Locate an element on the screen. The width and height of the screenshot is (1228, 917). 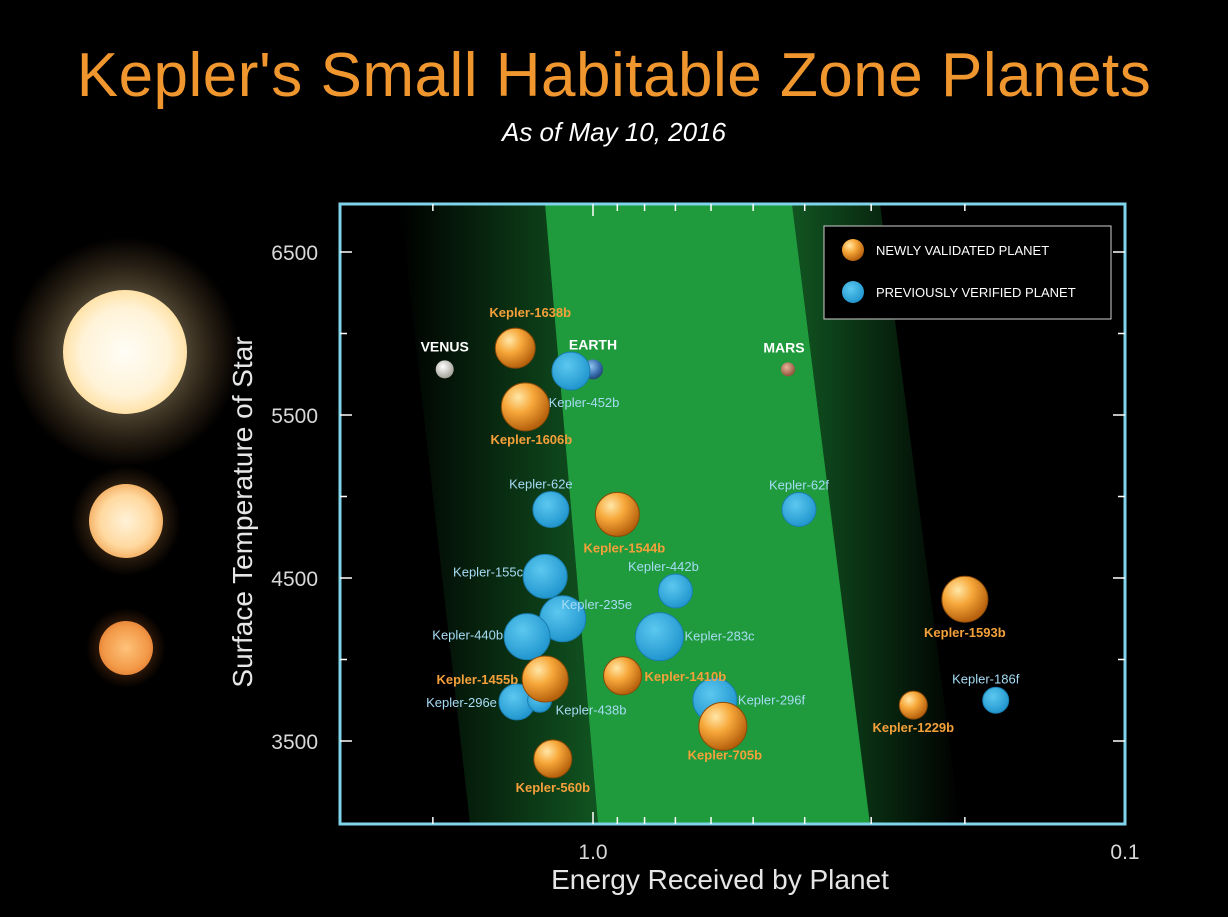
planet-marker-kepler-186f is located at coordinates (996, 700).